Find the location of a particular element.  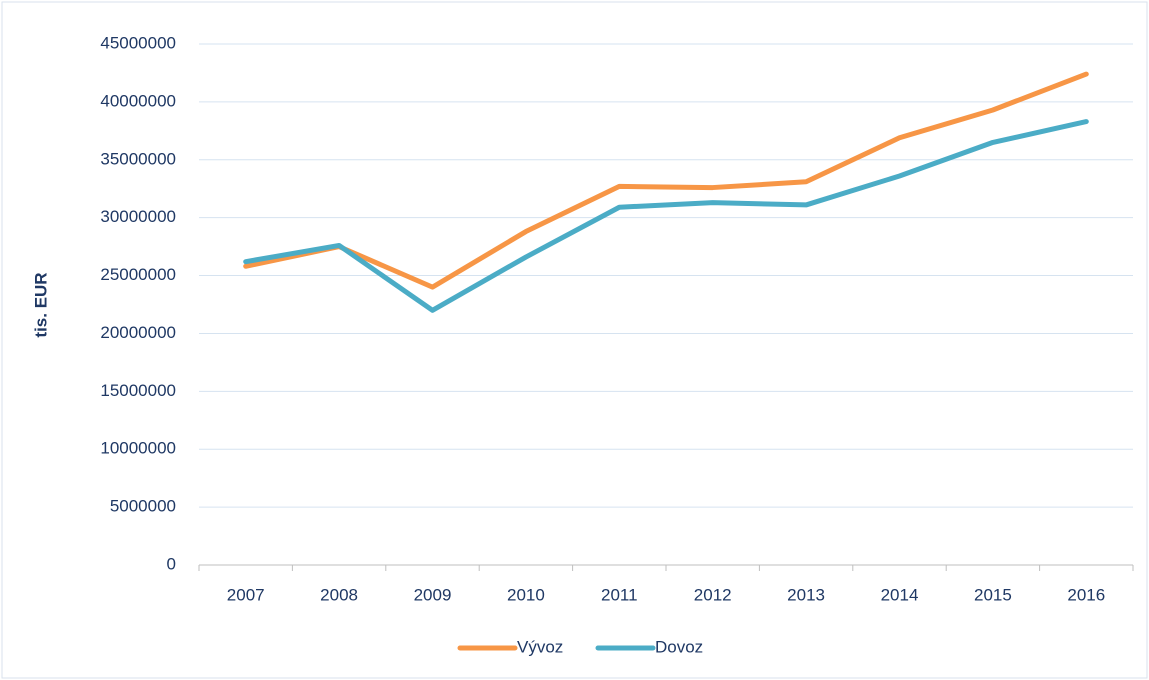

x-tick-label: 2014 is located at coordinates (900, 594).